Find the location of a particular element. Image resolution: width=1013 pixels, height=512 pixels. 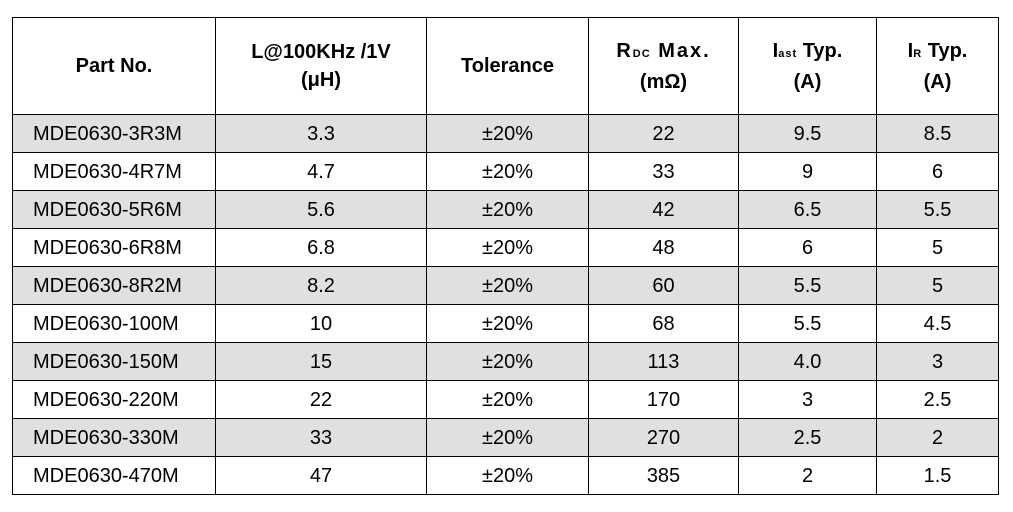

cell-isat: 2.5 is located at coordinates (807, 437).